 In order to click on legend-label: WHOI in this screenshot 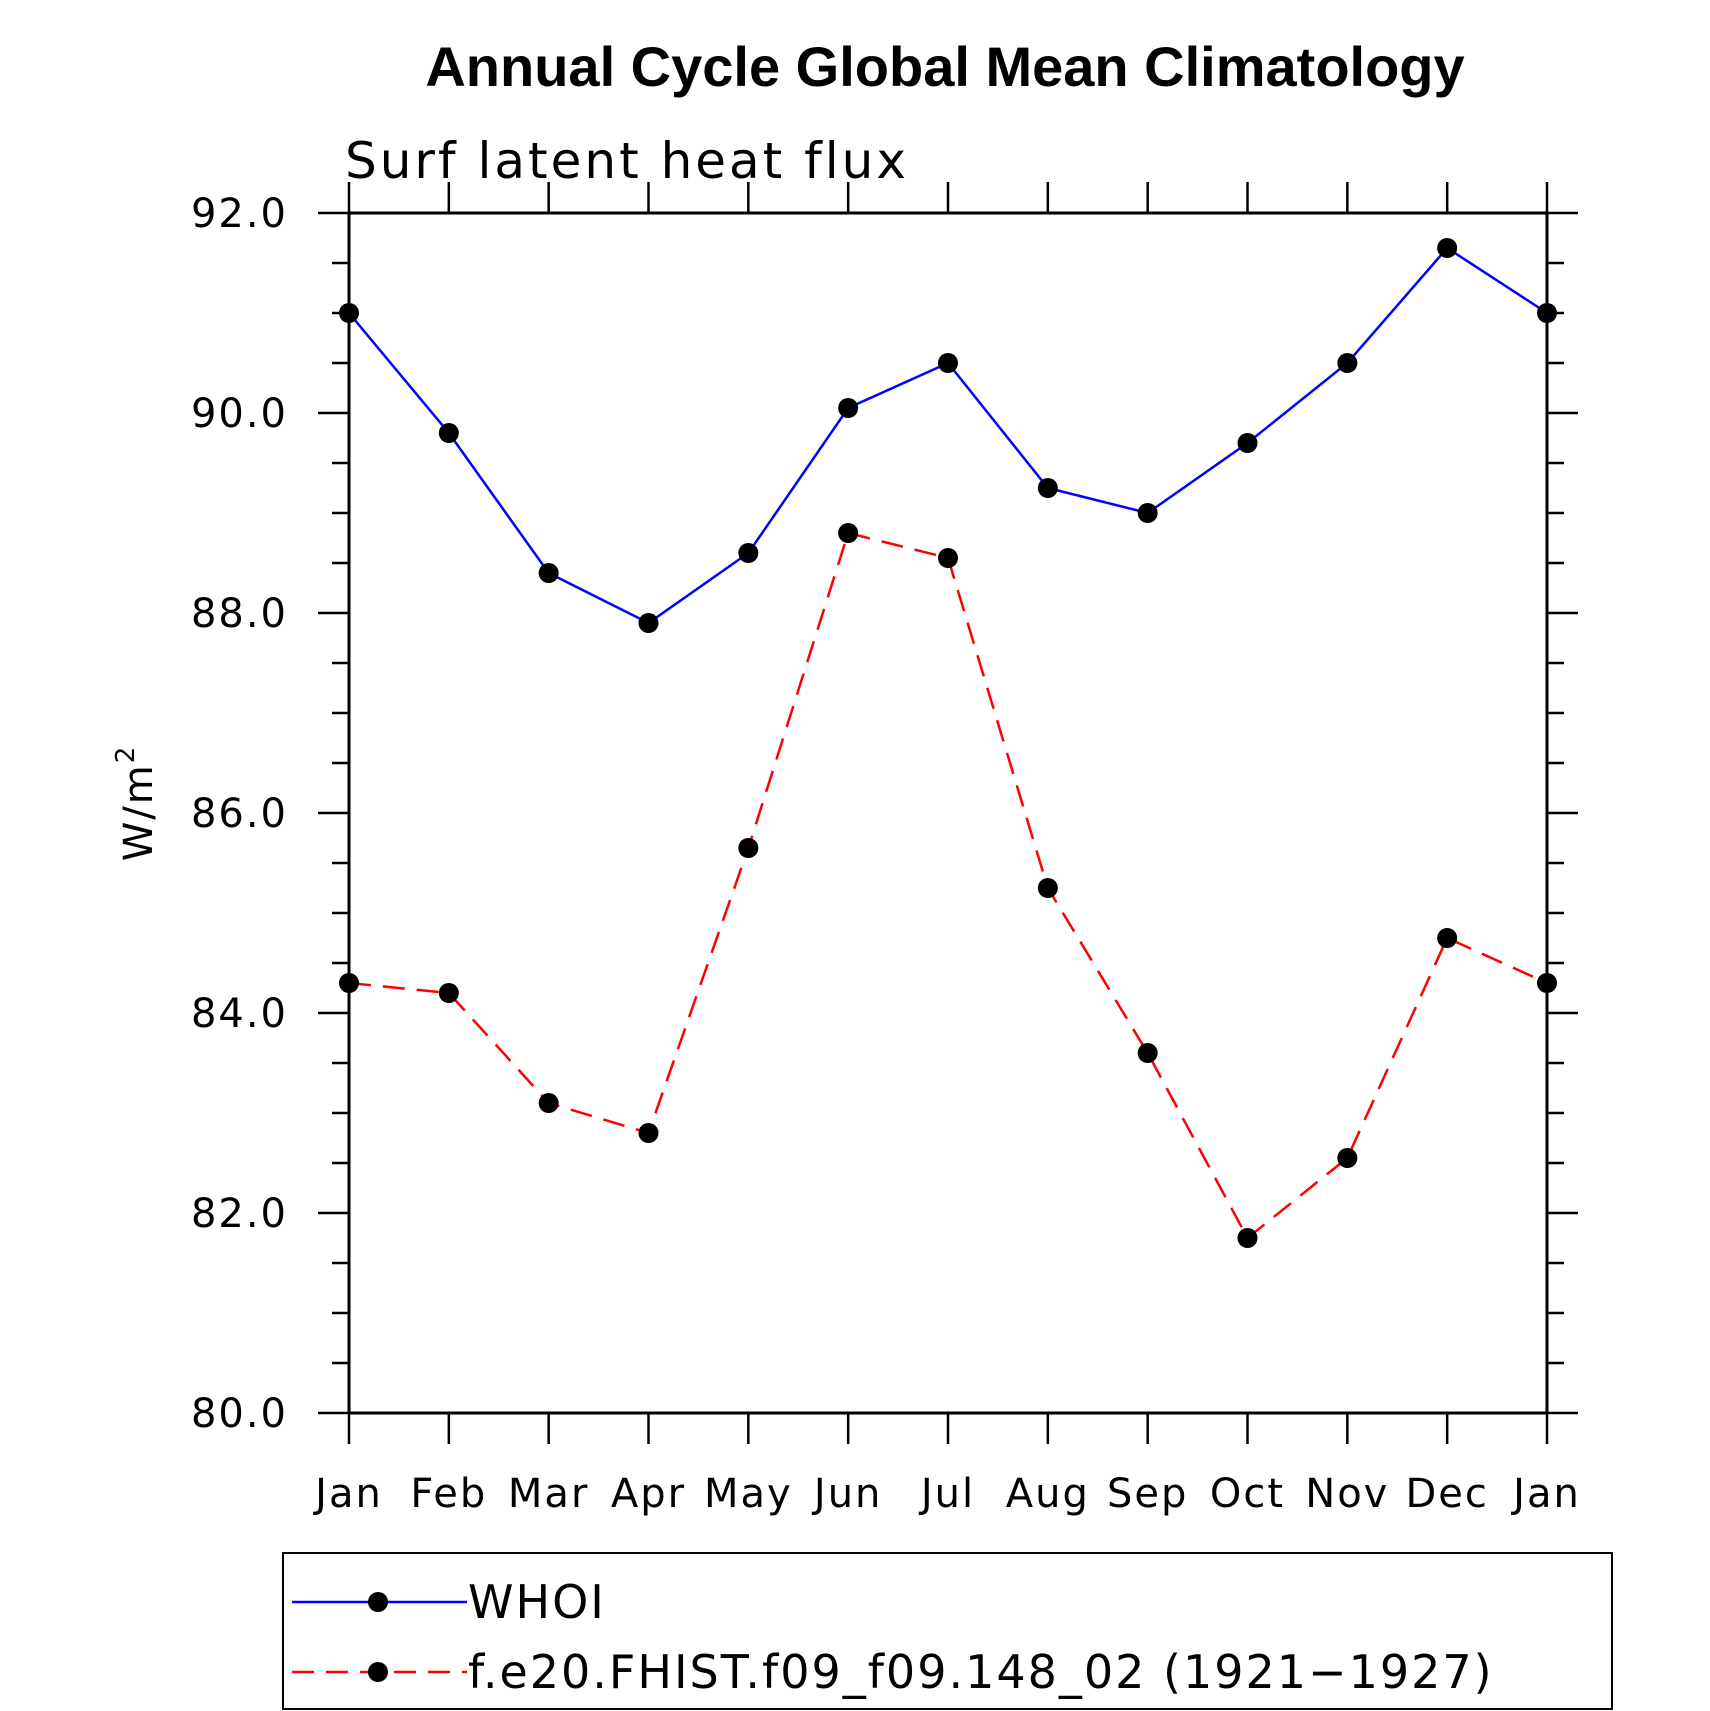, I will do `click(537, 1602)`.